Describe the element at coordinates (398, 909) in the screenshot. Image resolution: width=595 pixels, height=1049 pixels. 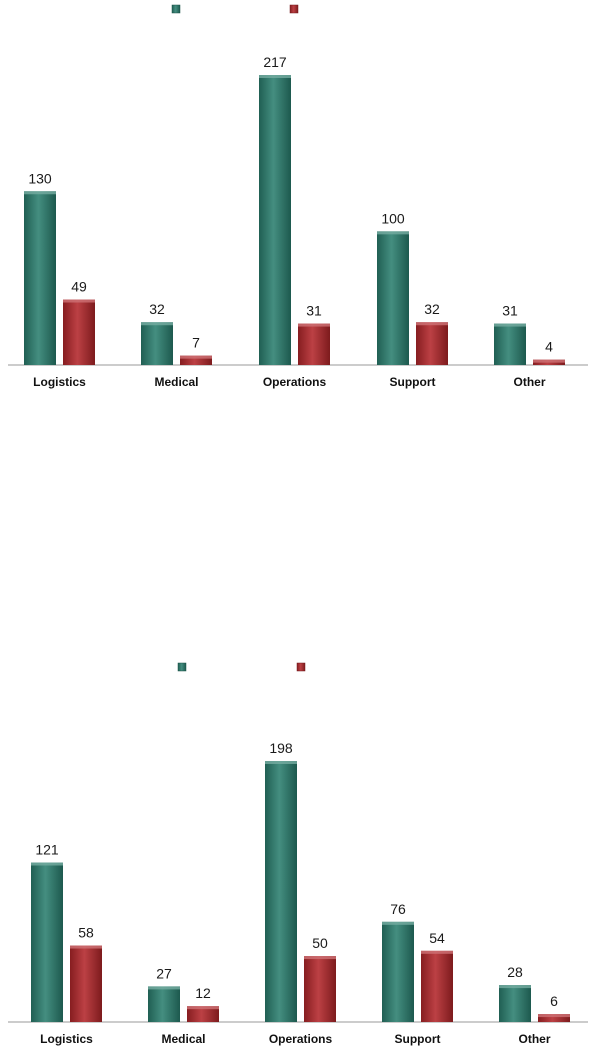
I see `data-label-support-series-1: 76` at that location.